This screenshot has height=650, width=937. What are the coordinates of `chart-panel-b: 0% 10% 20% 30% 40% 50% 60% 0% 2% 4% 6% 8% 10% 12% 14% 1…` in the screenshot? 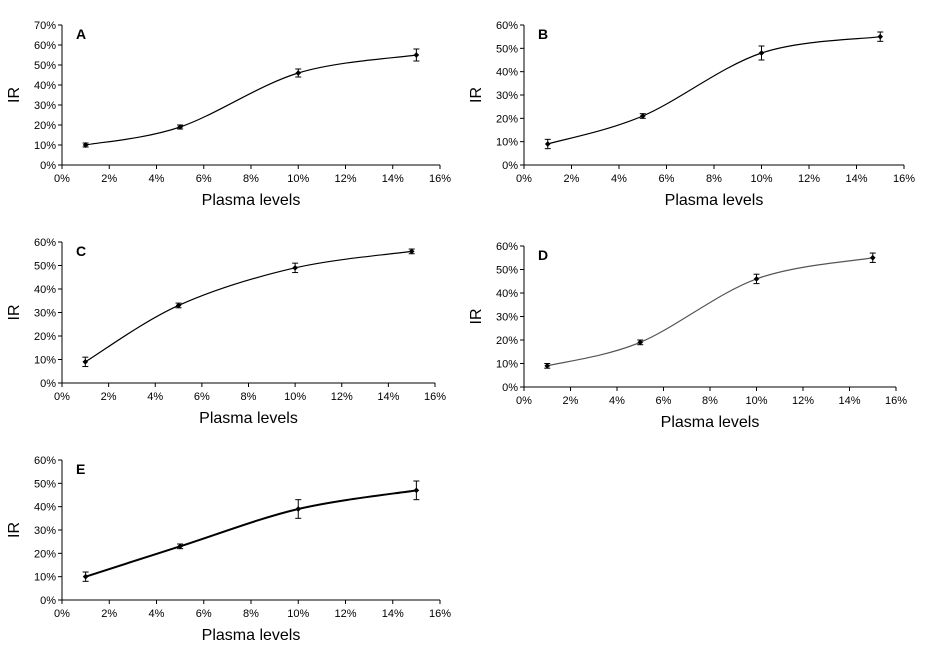 It's located at (691, 114).